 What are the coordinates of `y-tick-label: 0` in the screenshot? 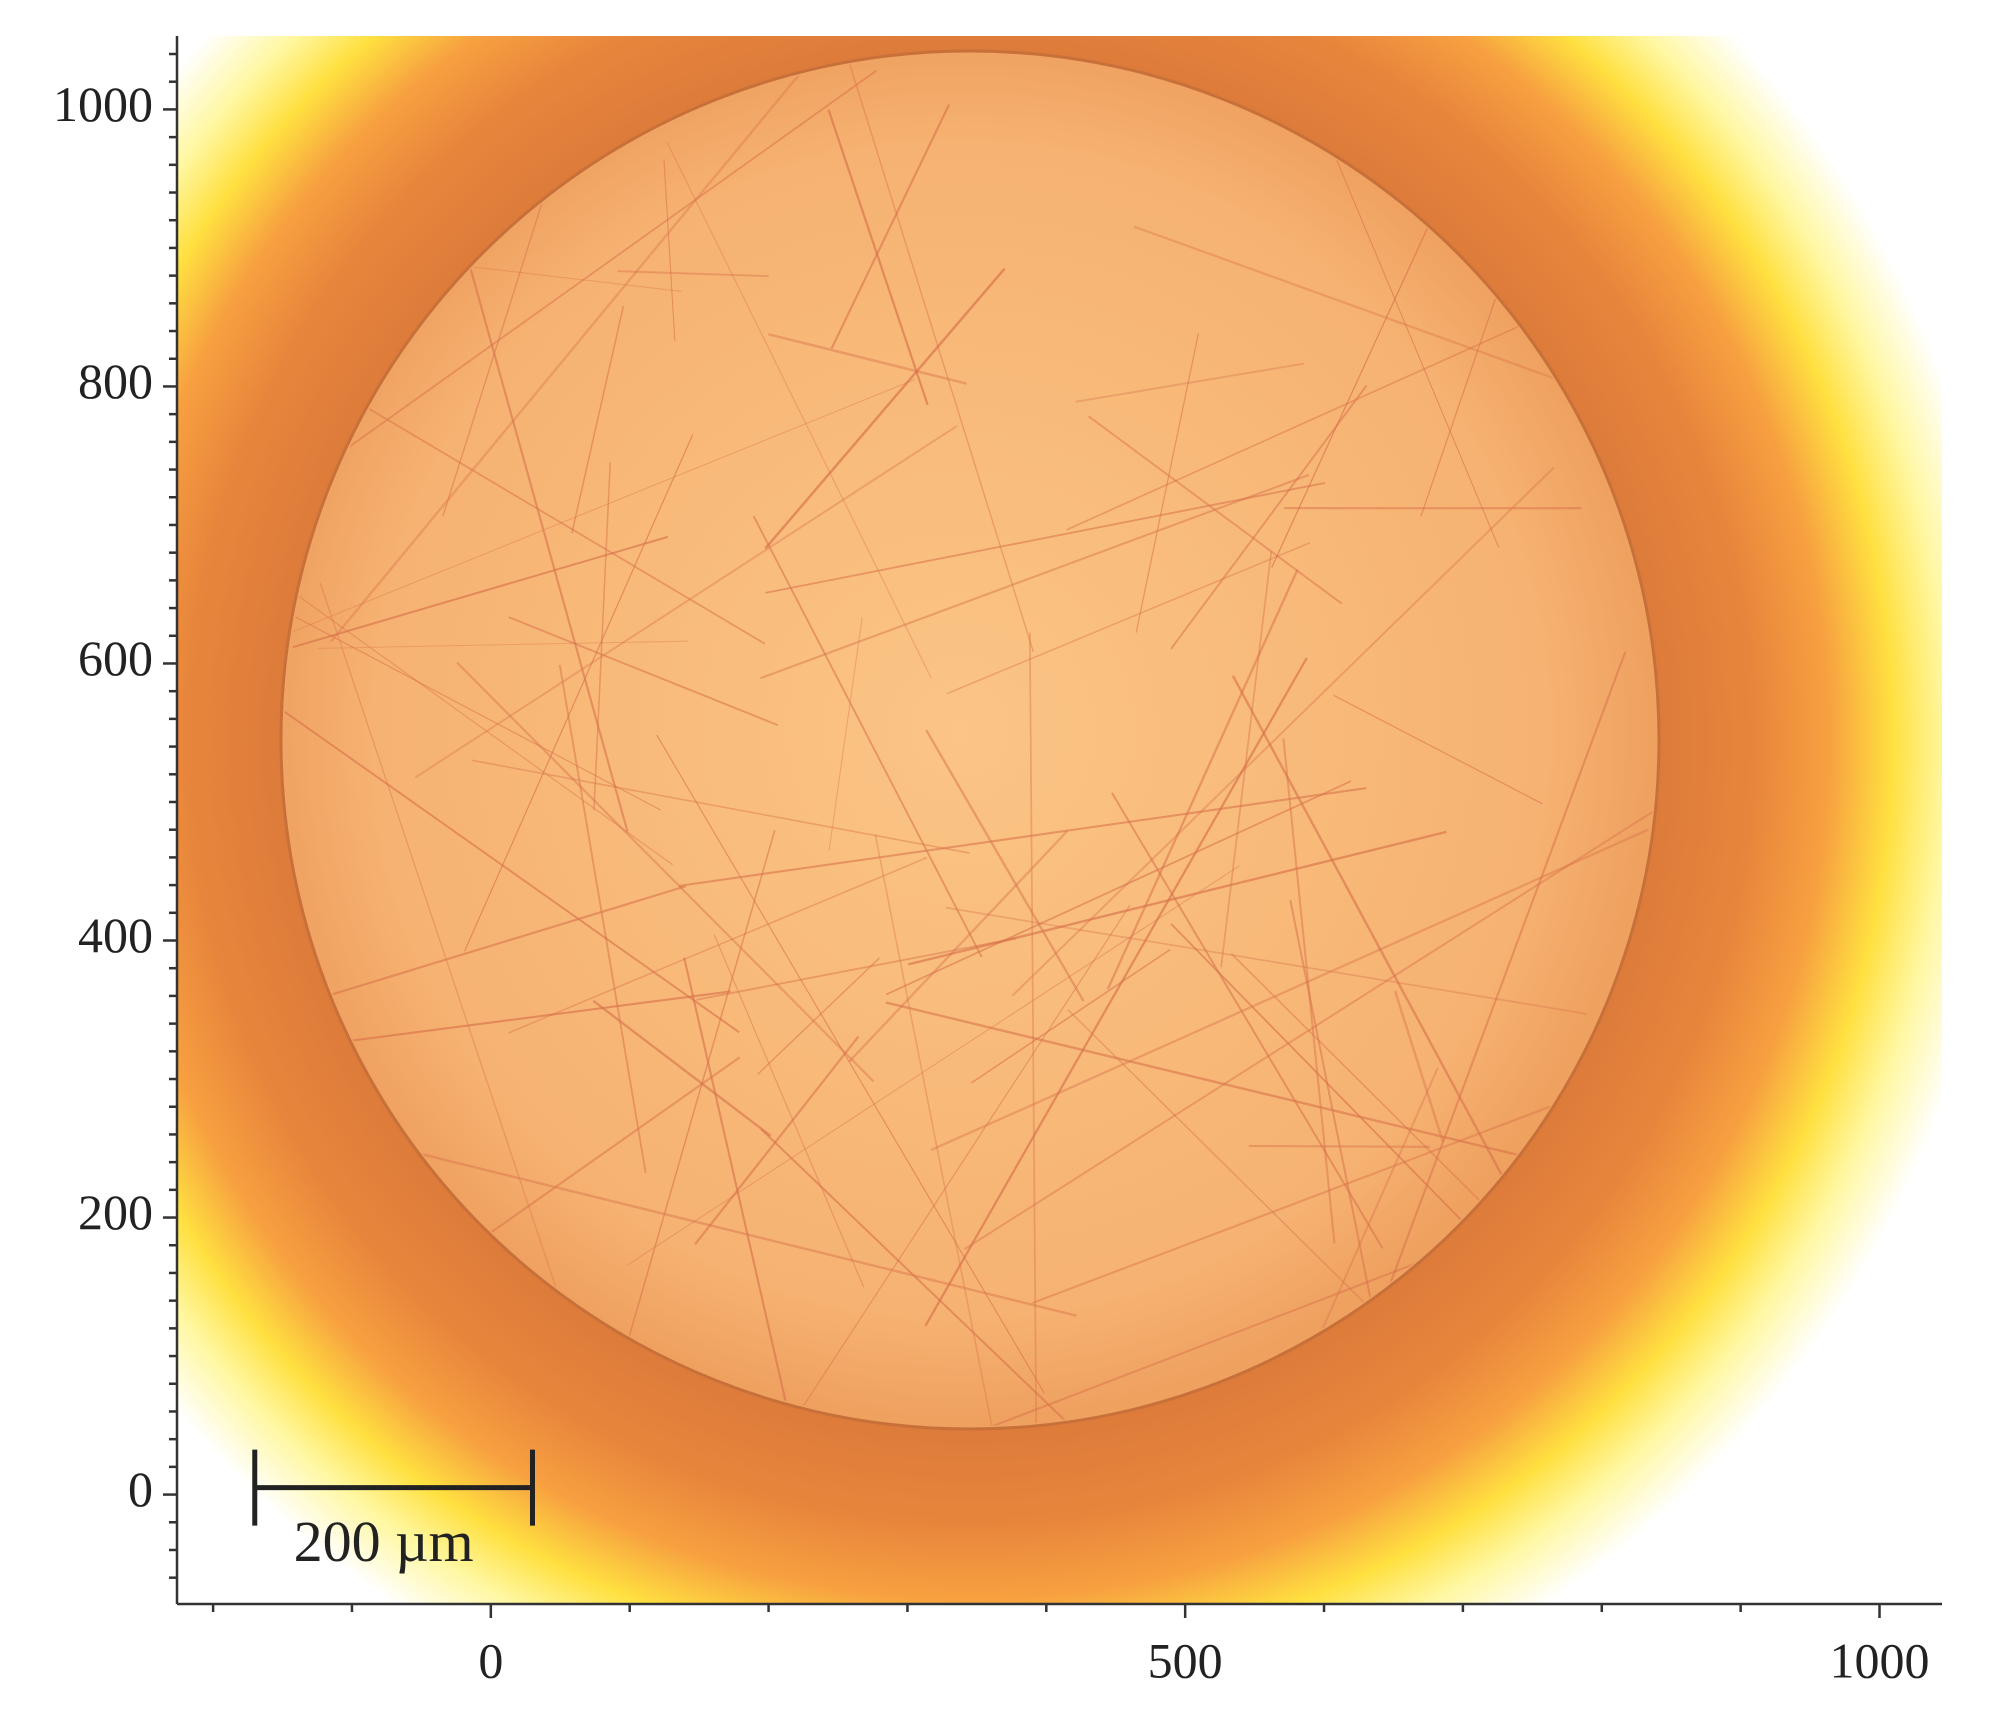 It's located at (140, 1489).